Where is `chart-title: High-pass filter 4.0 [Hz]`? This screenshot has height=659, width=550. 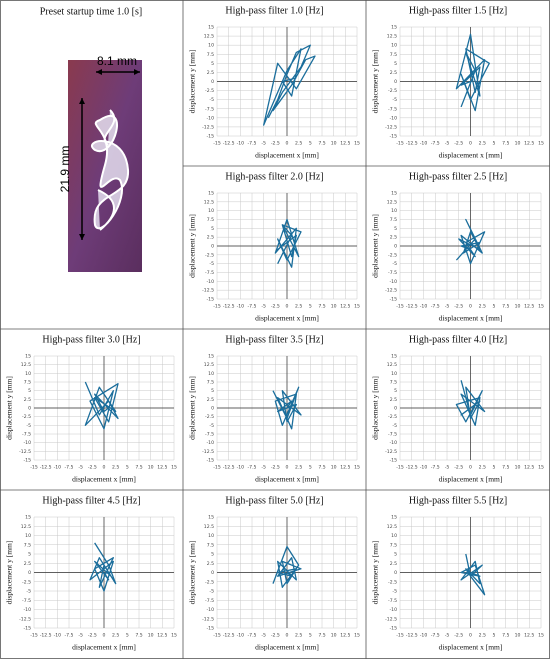 chart-title: High-pass filter 4.0 [Hz] is located at coordinates (458, 339).